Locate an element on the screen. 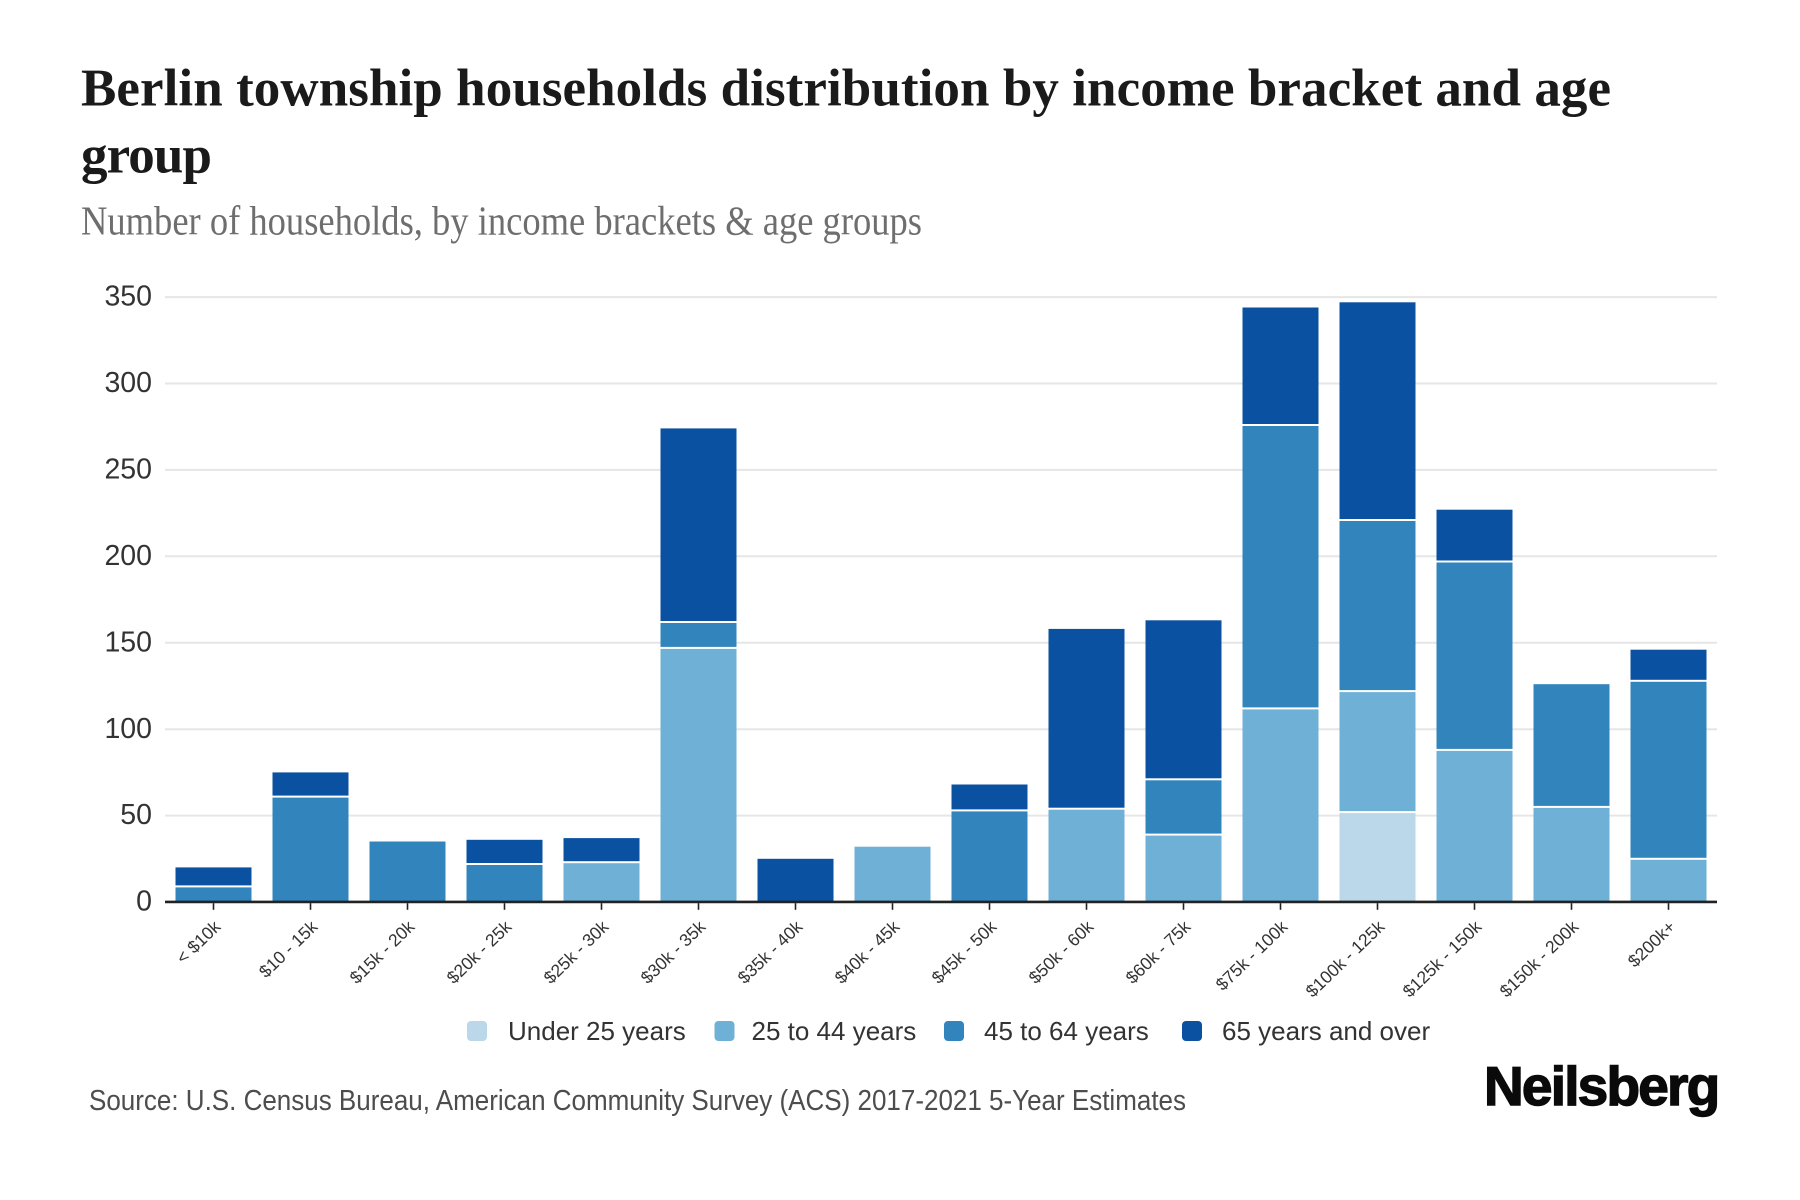 This screenshot has width=1800, height=1200. svg-text: 0 is located at coordinates (144, 902).